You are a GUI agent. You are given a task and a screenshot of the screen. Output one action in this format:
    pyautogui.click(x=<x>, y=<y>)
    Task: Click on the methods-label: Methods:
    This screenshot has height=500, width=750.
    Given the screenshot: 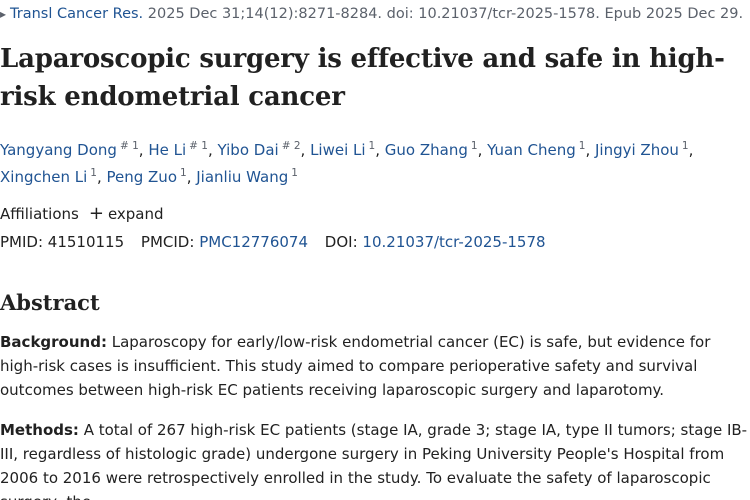 What is the action you would take?
    pyautogui.click(x=39, y=430)
    